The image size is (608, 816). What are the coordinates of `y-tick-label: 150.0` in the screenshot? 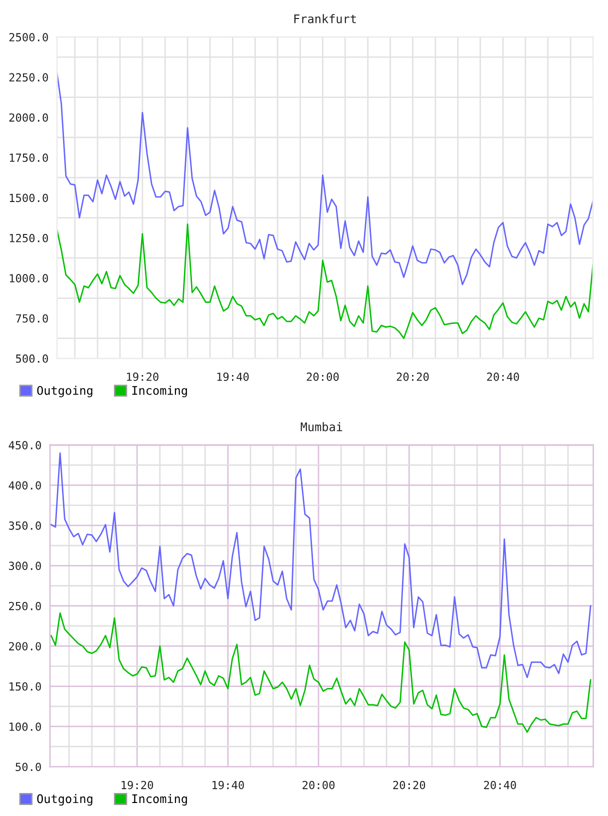 It's located at (25, 686).